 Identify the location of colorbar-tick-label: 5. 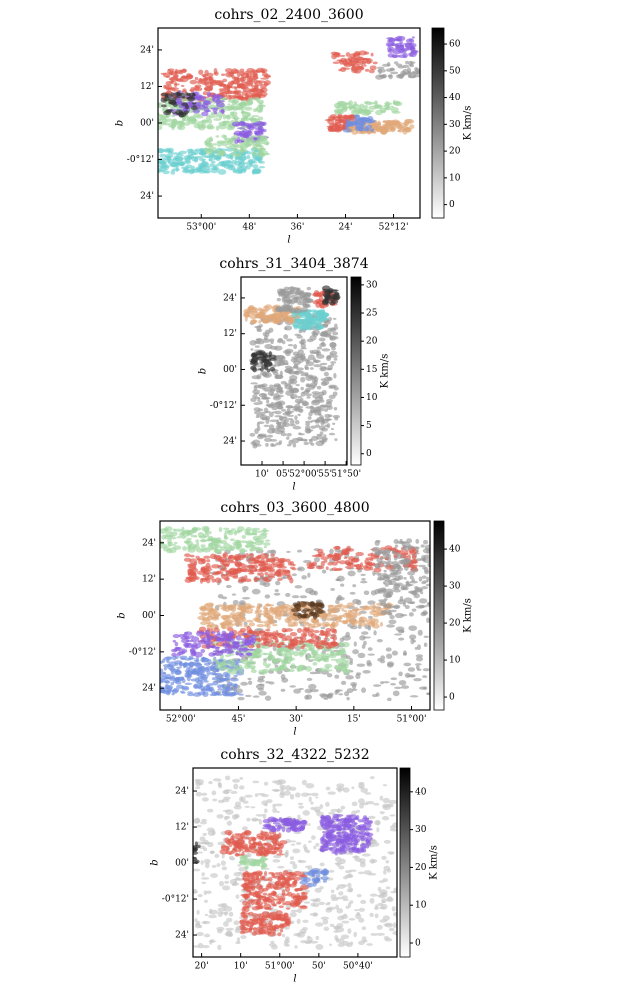
(369, 426).